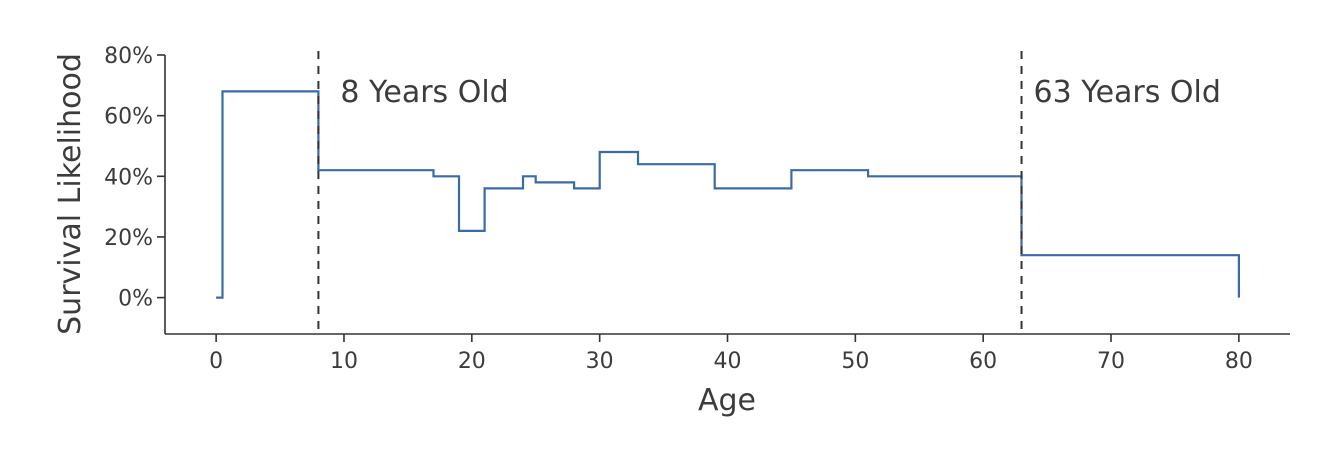 The width and height of the screenshot is (1344, 474). I want to click on x-tick-label: 50, so click(855, 361).